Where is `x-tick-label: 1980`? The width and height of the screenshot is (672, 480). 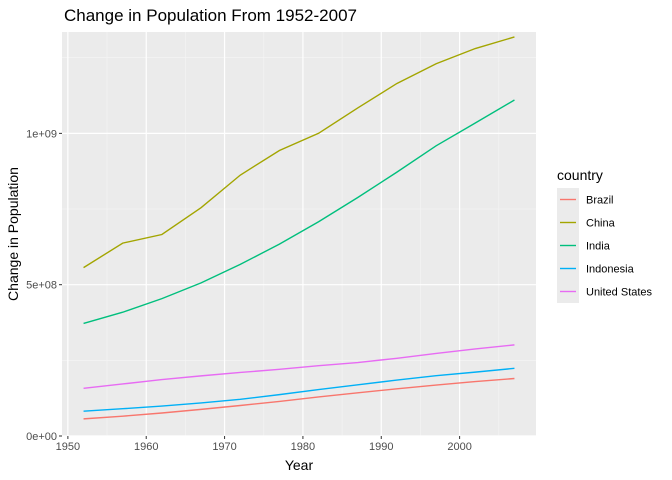 x-tick-label: 1980 is located at coordinates (303, 447).